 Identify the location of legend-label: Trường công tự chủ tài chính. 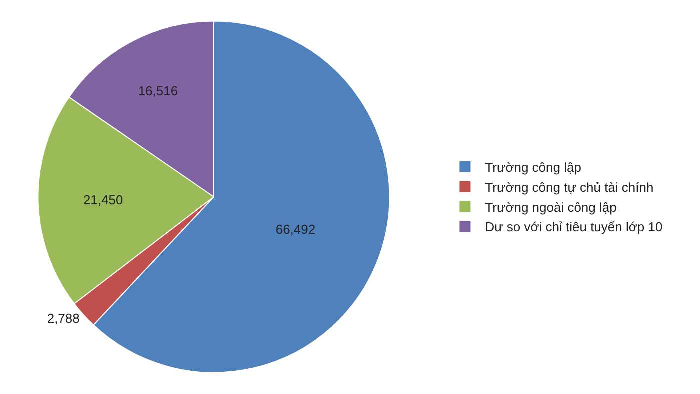
(569, 187).